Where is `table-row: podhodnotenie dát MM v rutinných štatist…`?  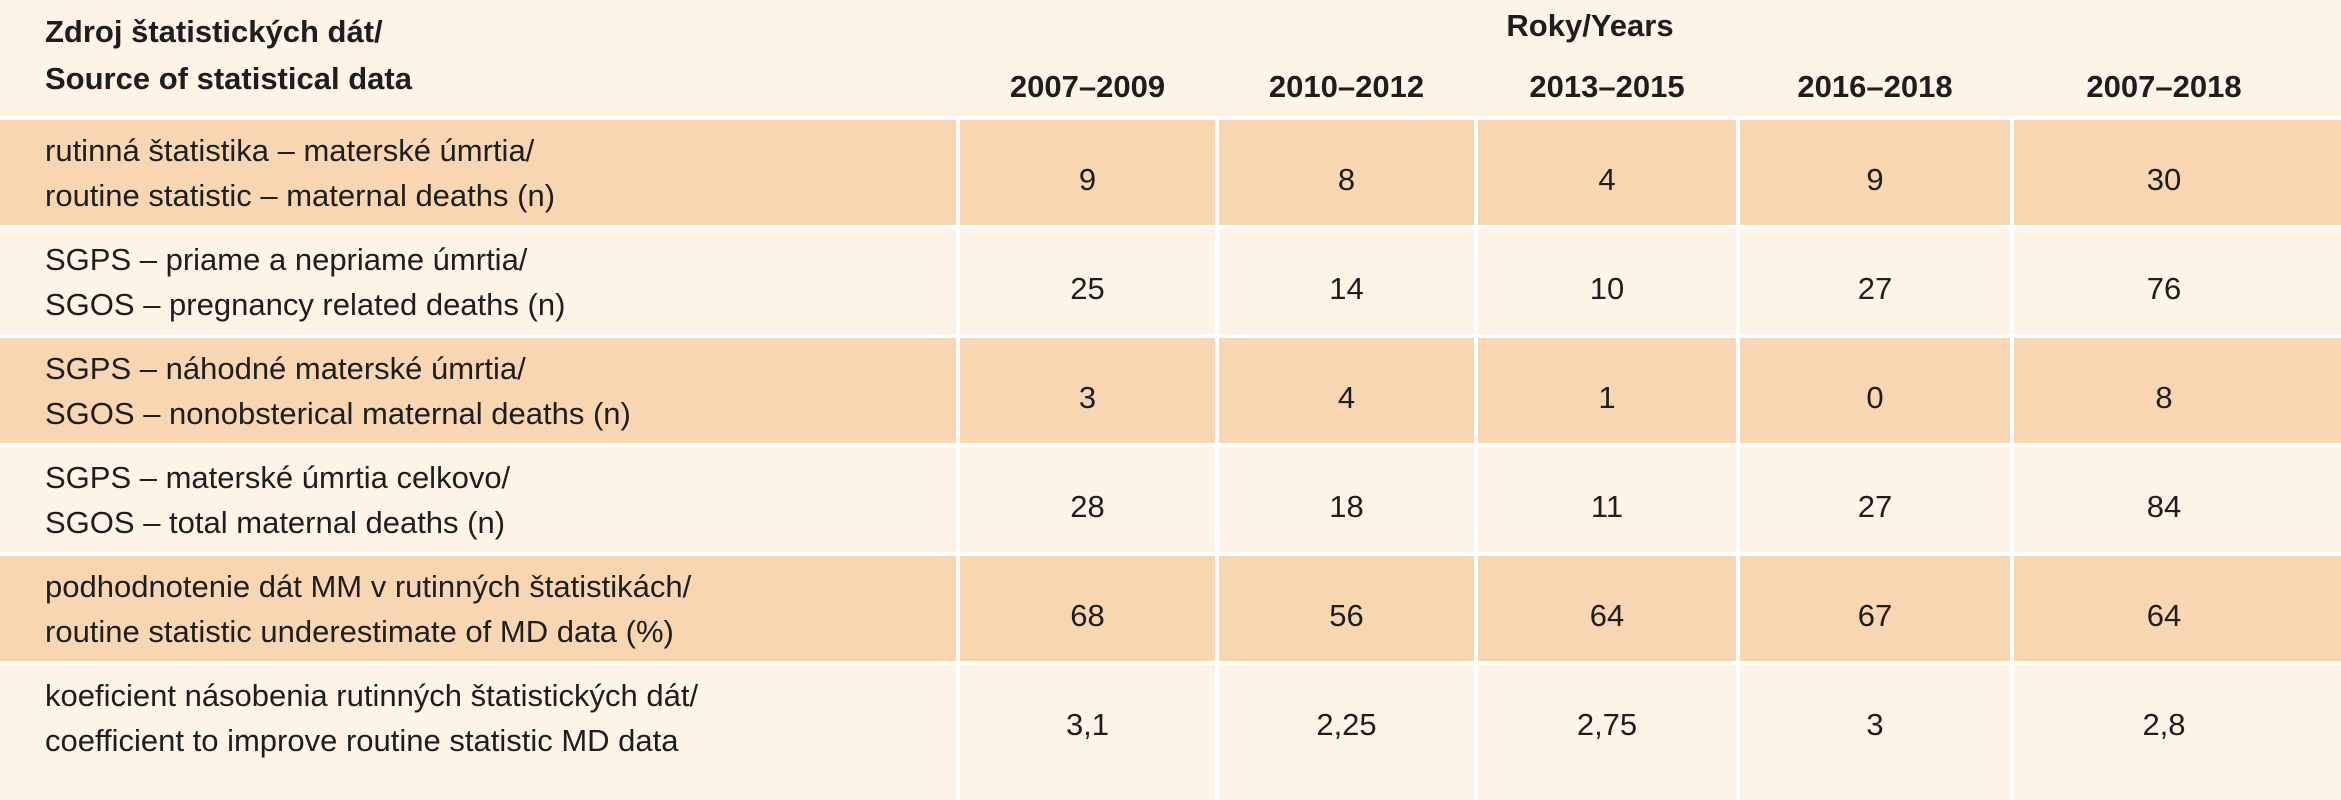 table-row: podhodnotenie dát MM v rutinných štatist… is located at coordinates (1170, 609).